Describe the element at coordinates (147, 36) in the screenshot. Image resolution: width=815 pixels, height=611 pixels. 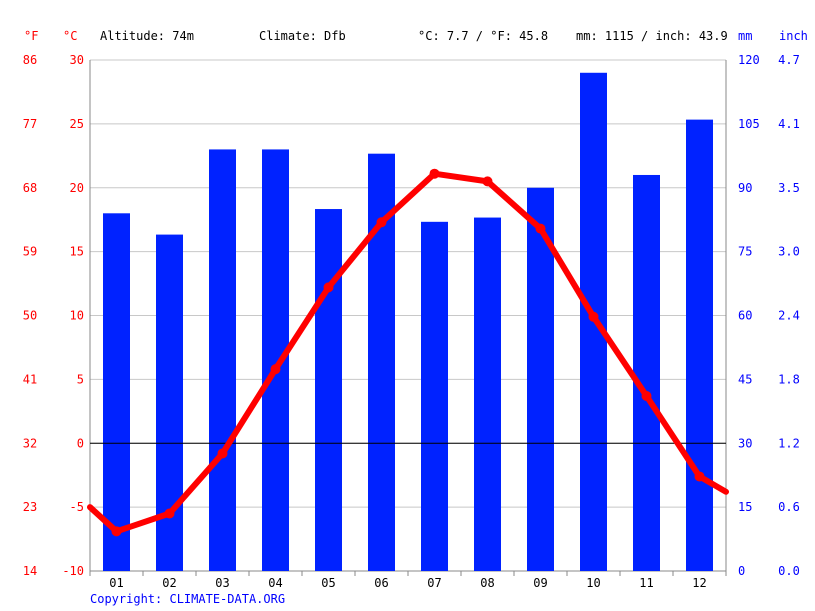
I see `altitude-label: Altitude: 74m` at that location.